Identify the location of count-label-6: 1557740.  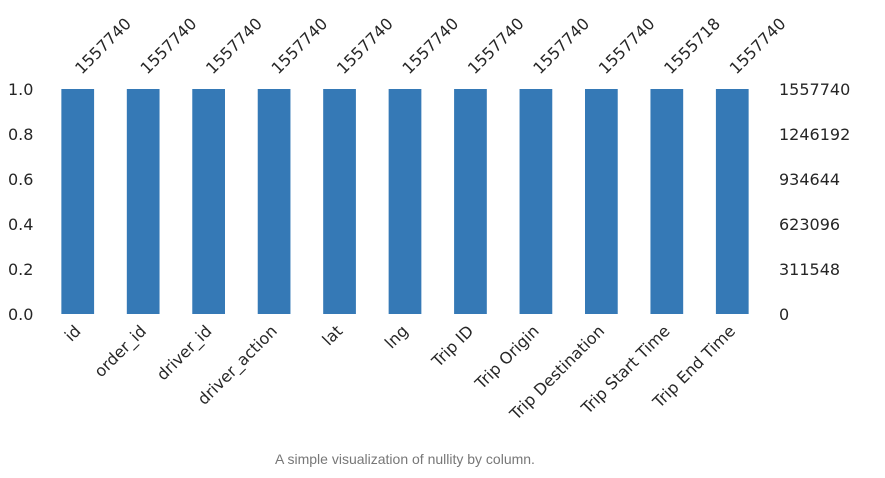
(496, 46).